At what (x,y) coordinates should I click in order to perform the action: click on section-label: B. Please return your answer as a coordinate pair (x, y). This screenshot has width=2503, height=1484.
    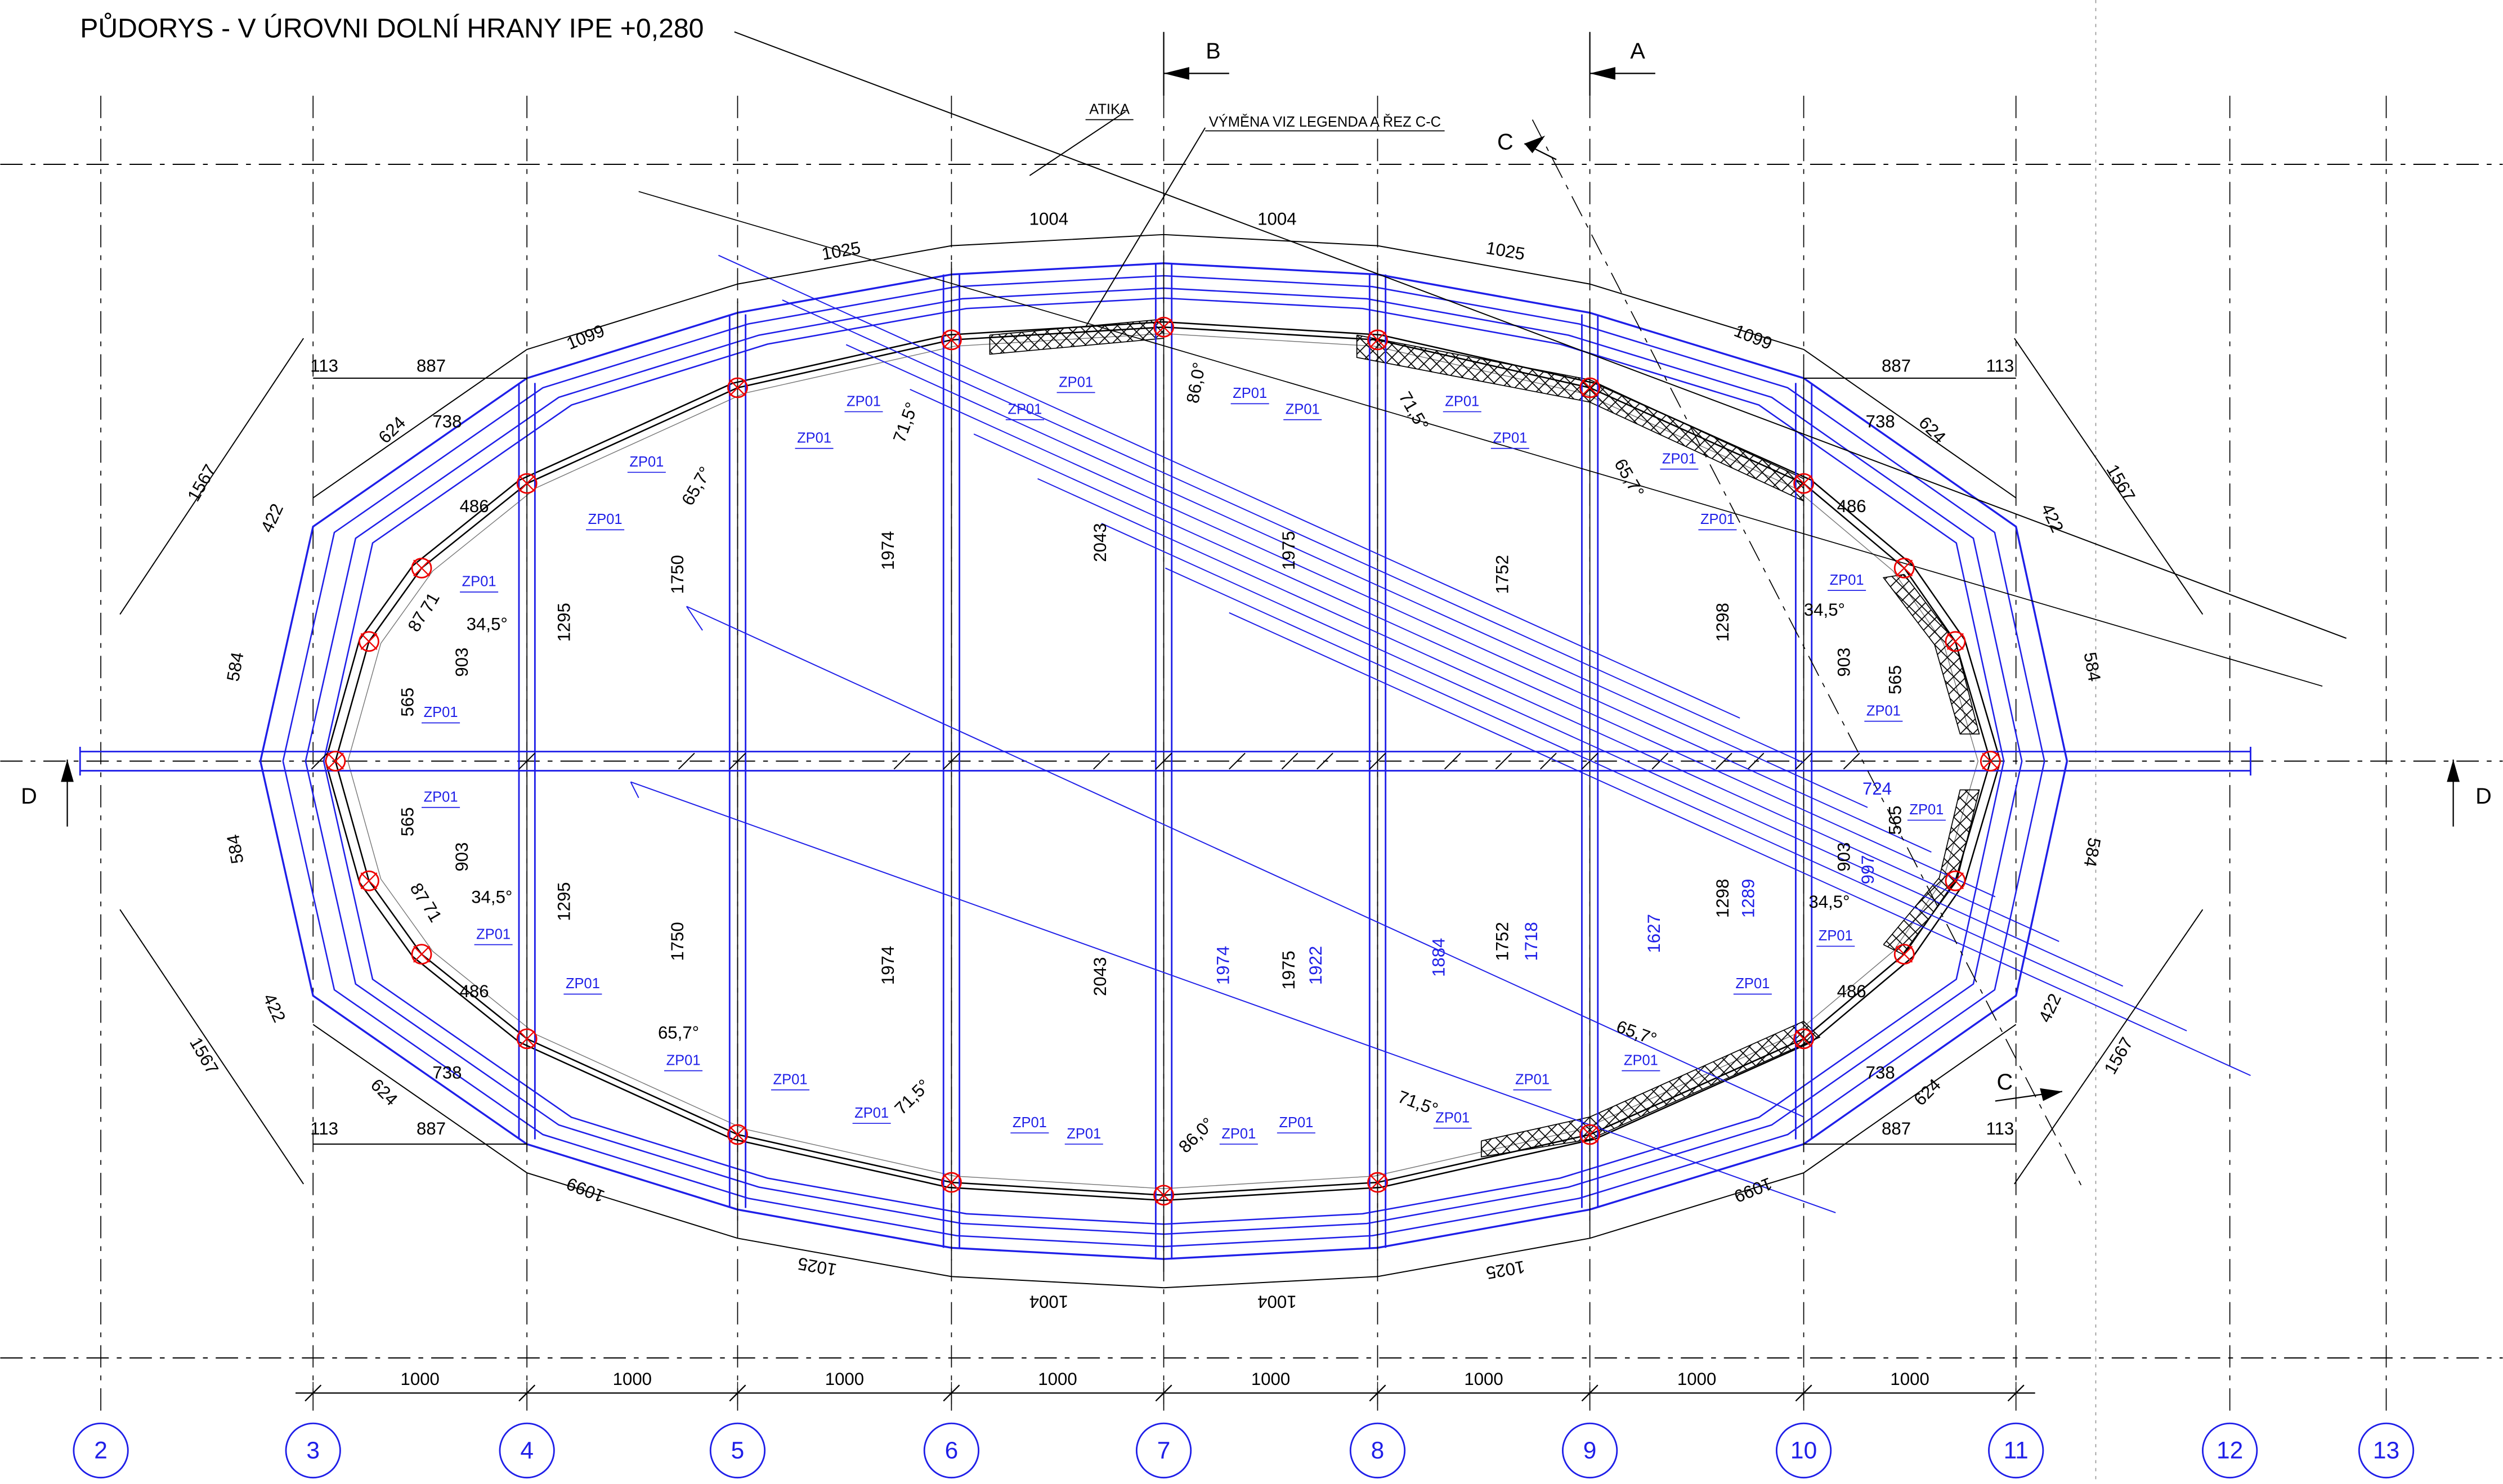
    Looking at the image, I should click on (1213, 51).